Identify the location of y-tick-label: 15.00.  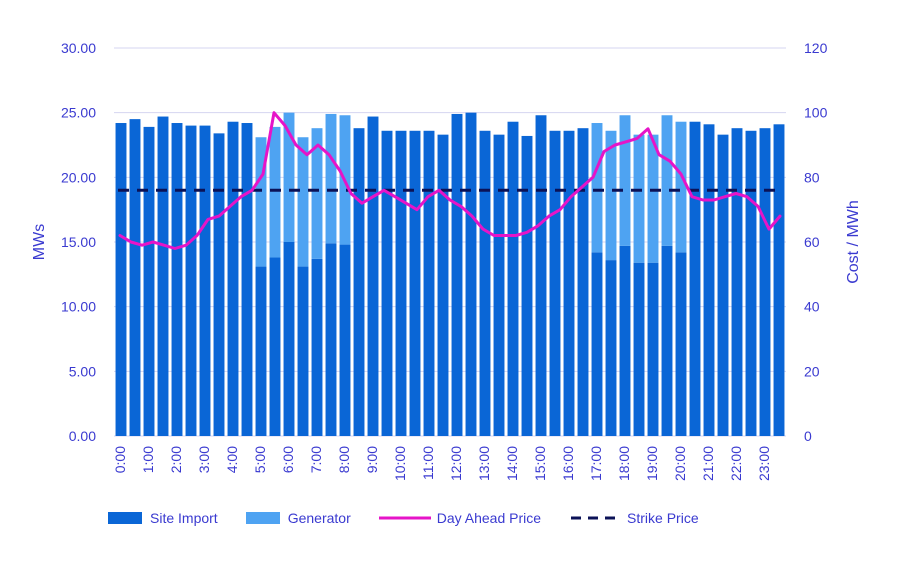
(78, 242).